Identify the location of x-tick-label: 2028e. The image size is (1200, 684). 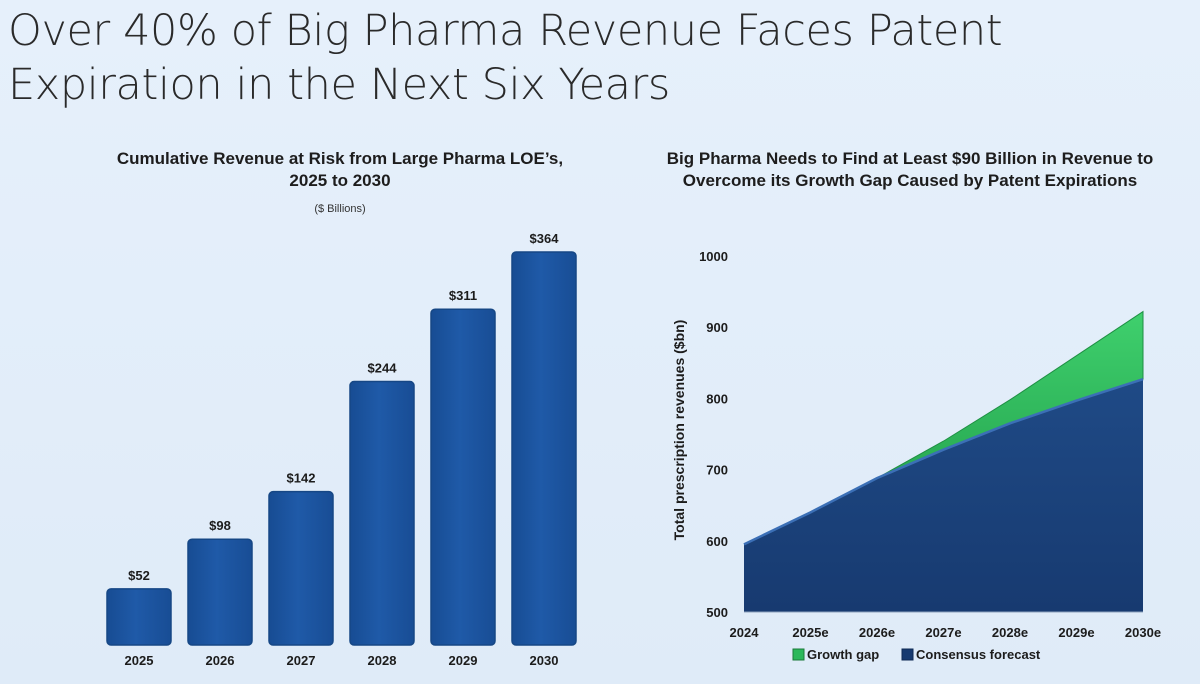
(1010, 632).